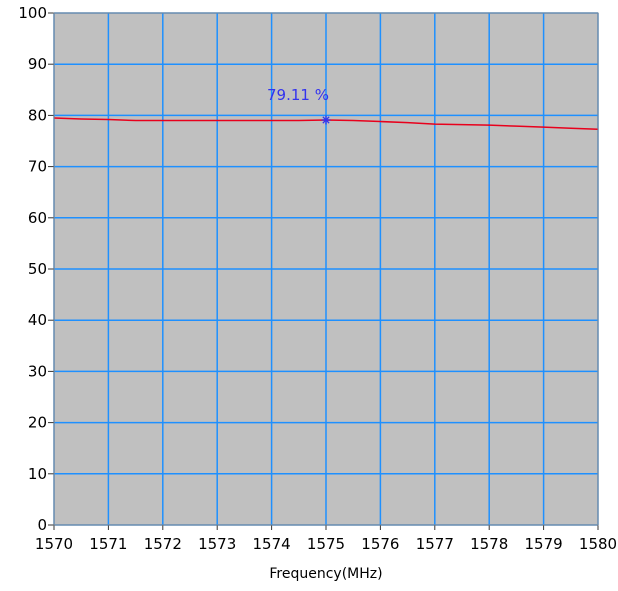 The width and height of the screenshot is (618, 591). Describe the element at coordinates (37, 269) in the screenshot. I see `y-tick-label: 50` at that location.